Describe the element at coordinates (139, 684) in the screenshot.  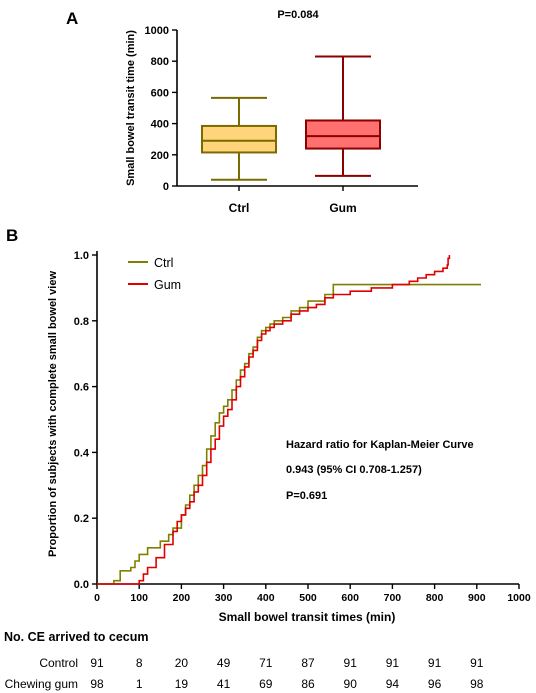
I see `risk-cell: 1` at that location.